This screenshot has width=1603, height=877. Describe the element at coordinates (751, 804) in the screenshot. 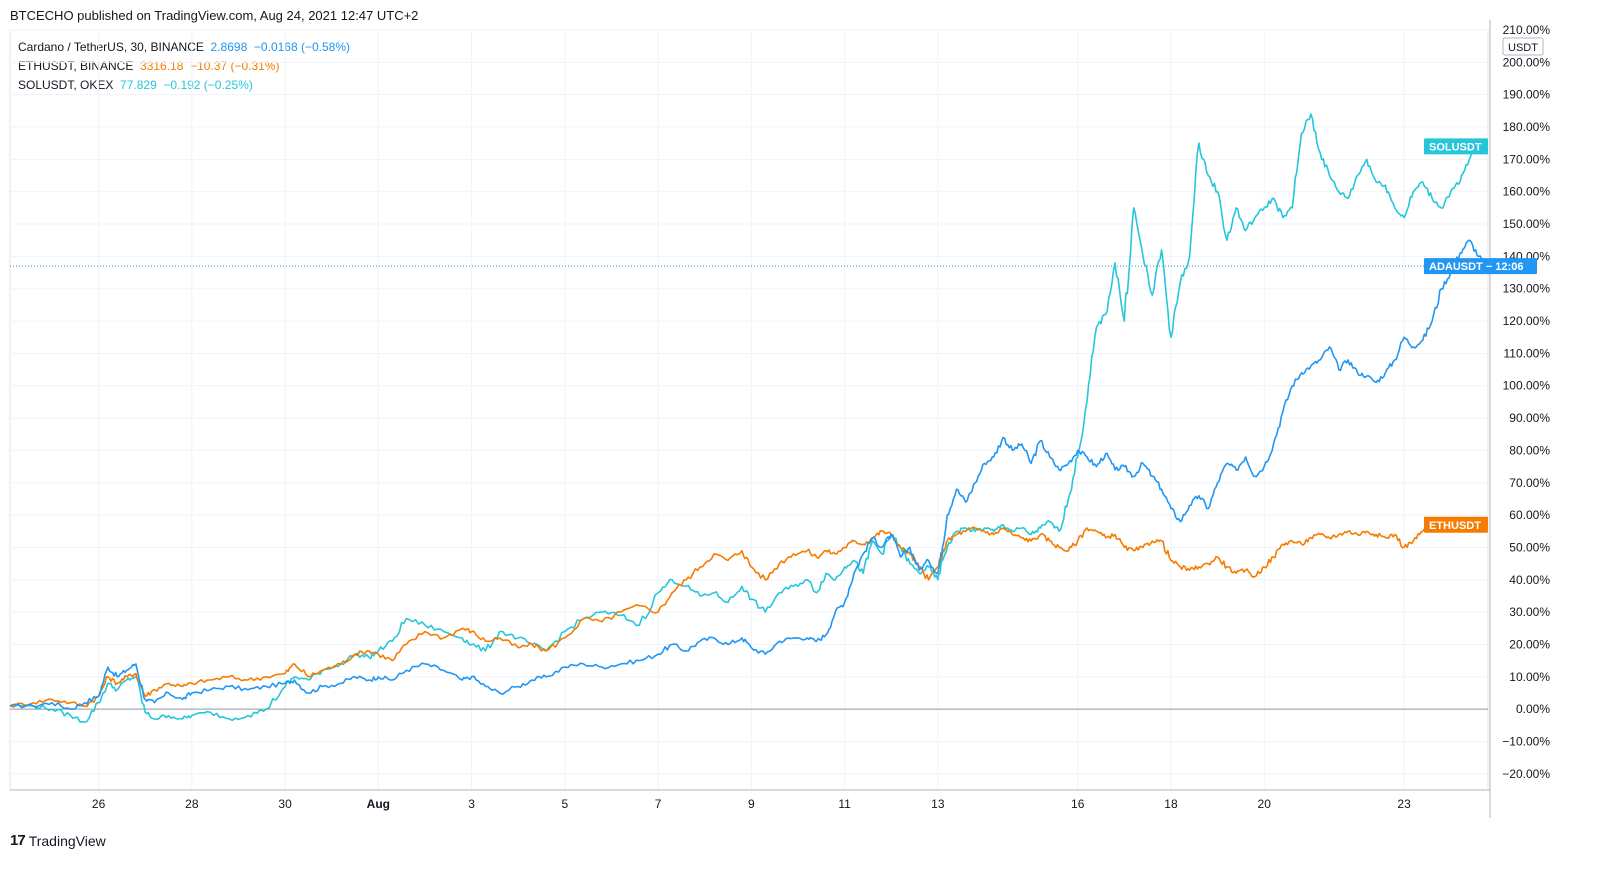

I see `x-tick-label: 9` at that location.